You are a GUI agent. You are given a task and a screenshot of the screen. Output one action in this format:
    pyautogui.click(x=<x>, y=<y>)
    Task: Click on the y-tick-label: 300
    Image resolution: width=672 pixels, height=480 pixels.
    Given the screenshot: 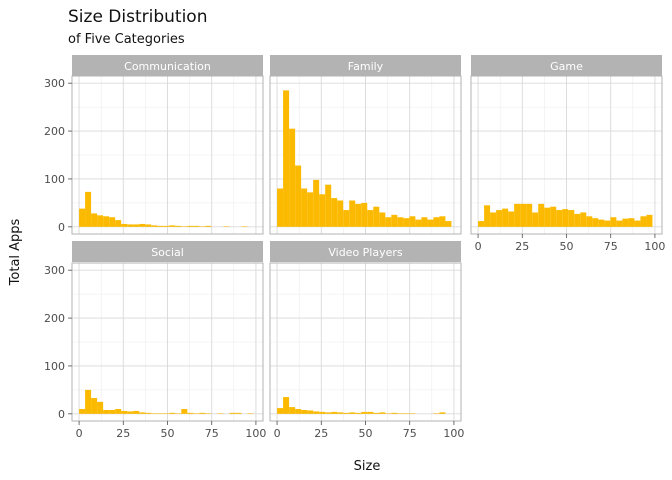 What is the action you would take?
    pyautogui.click(x=54, y=83)
    